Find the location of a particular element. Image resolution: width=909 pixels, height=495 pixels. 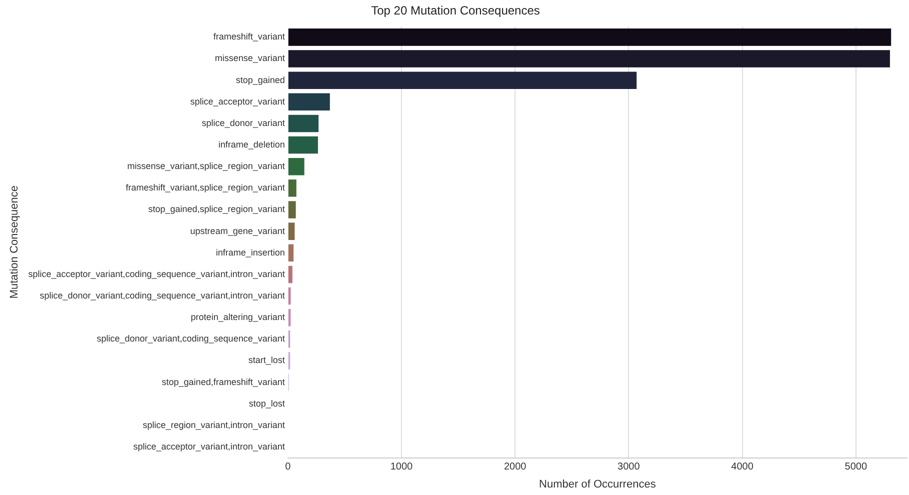

x-tick-label: 0 is located at coordinates (288, 467).